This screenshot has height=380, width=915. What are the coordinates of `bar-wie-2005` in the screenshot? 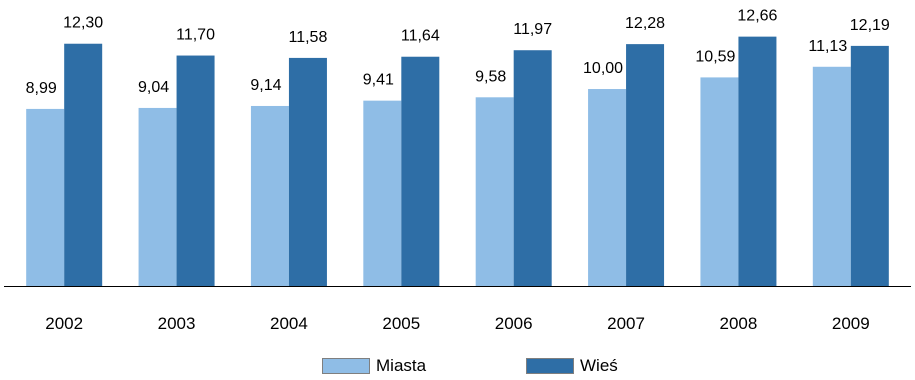 It's located at (420, 171).